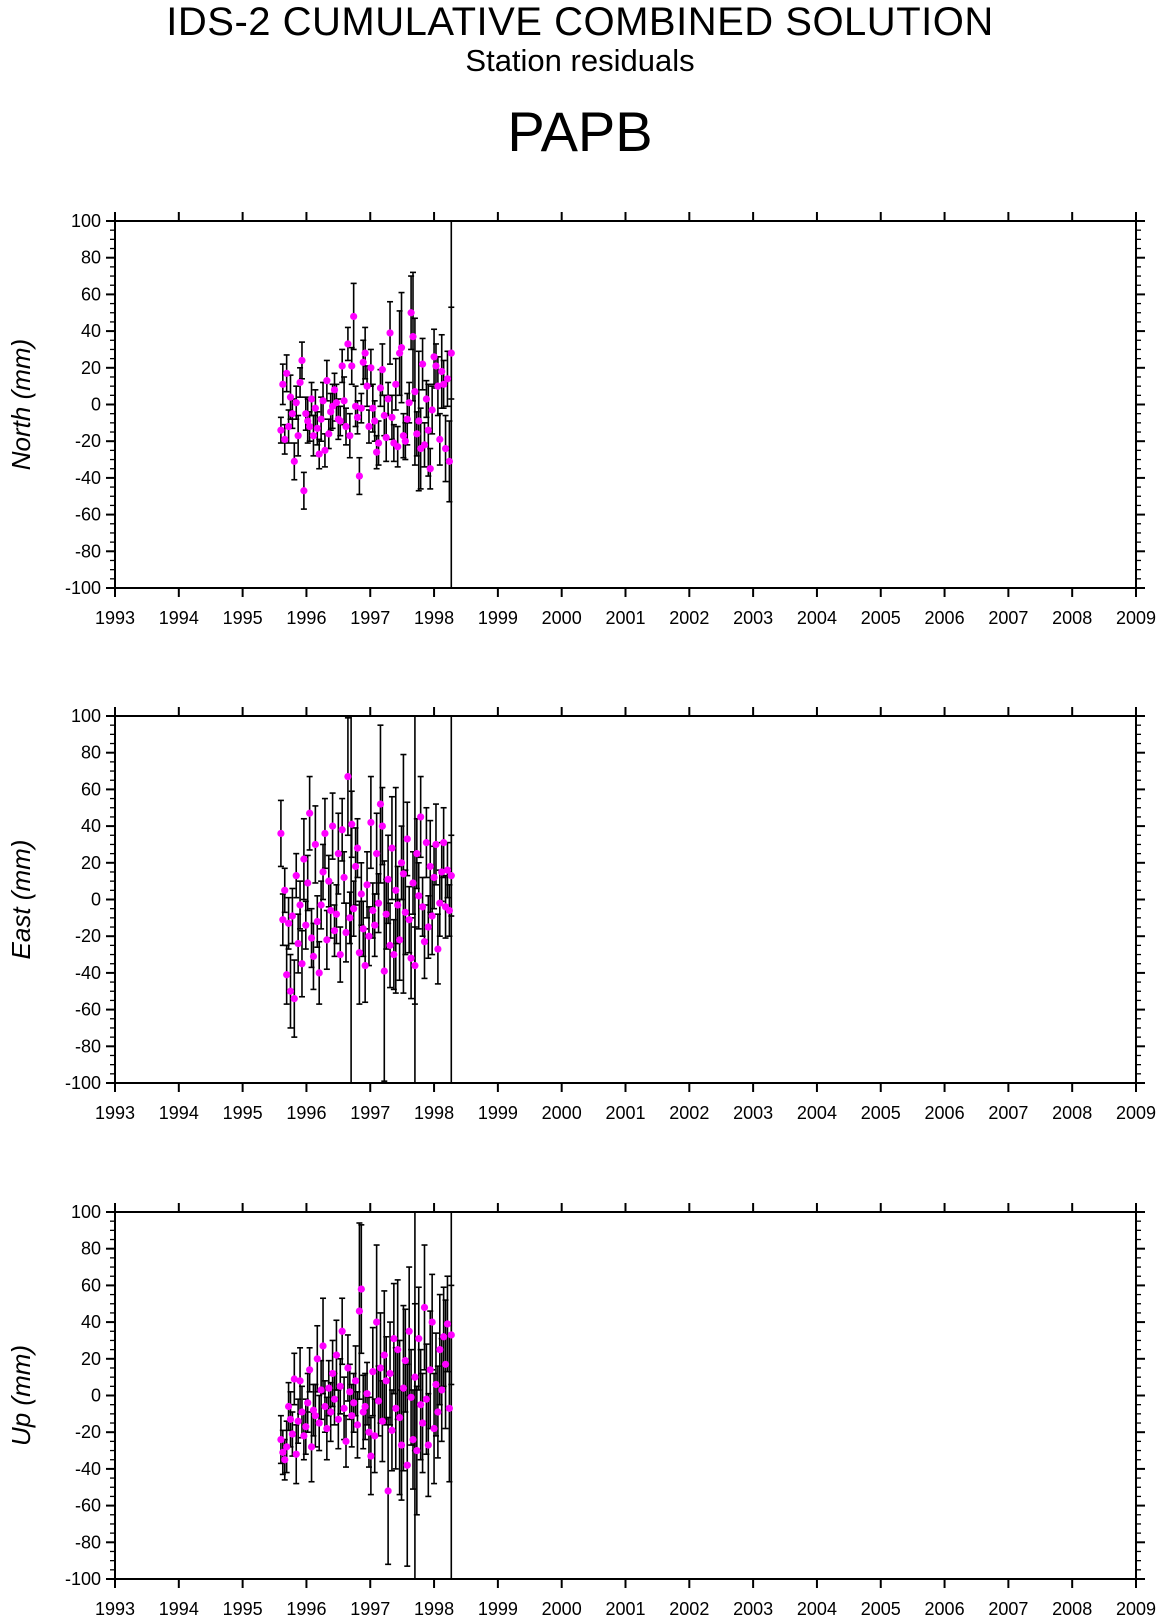 The height and width of the screenshot is (1621, 1160). What do you see at coordinates (91, 1249) in the screenshot?
I see `y-tick-label: 80` at bounding box center [91, 1249].